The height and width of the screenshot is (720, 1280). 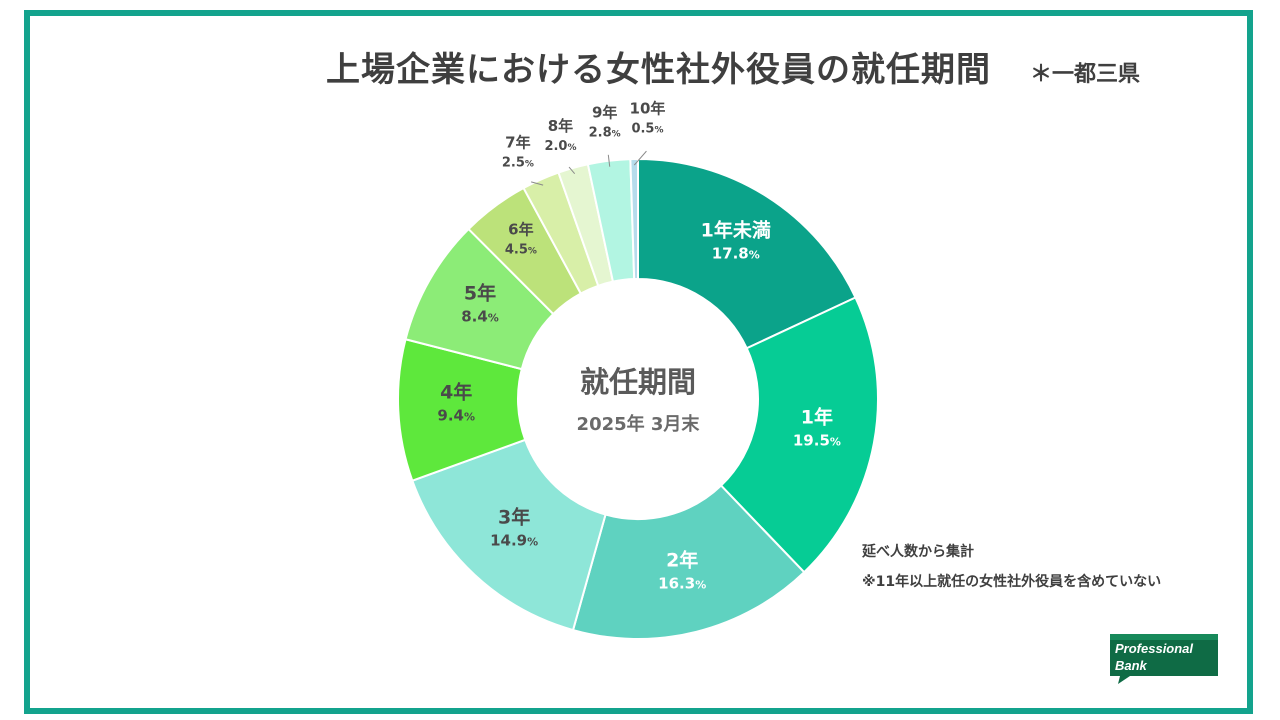 What do you see at coordinates (480, 317) in the screenshot?
I see `slice-value-5年: 8.4%` at bounding box center [480, 317].